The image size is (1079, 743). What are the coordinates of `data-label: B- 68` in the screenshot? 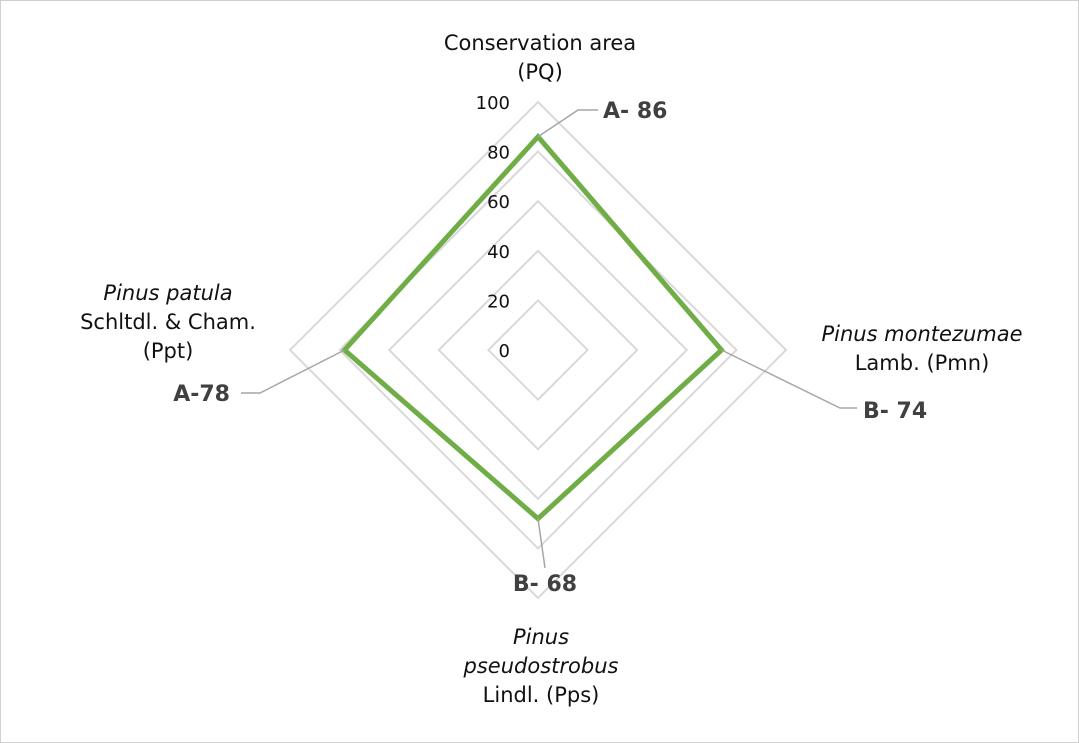 It's located at (545, 584).